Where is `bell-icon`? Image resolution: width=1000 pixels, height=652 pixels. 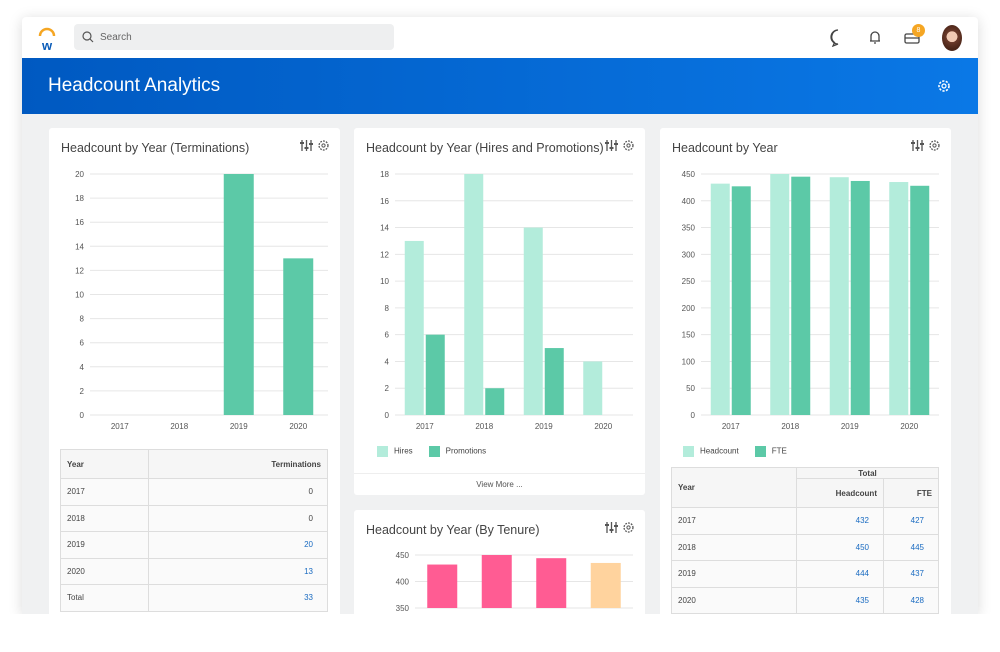
bell-icon is located at coordinates (875, 37).